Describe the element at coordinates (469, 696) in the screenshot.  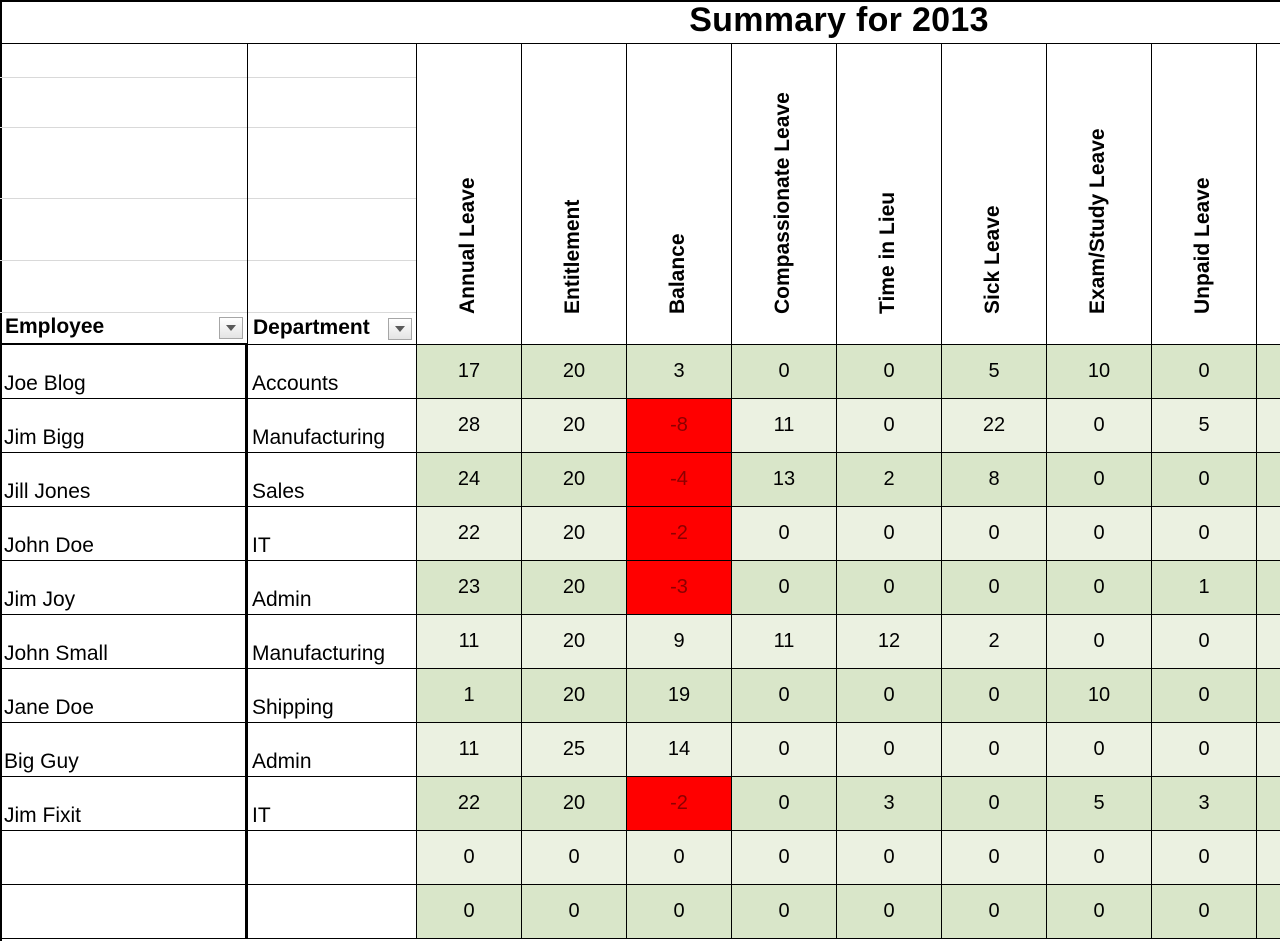
I see `value-cell-annual-leave: 1` at that location.